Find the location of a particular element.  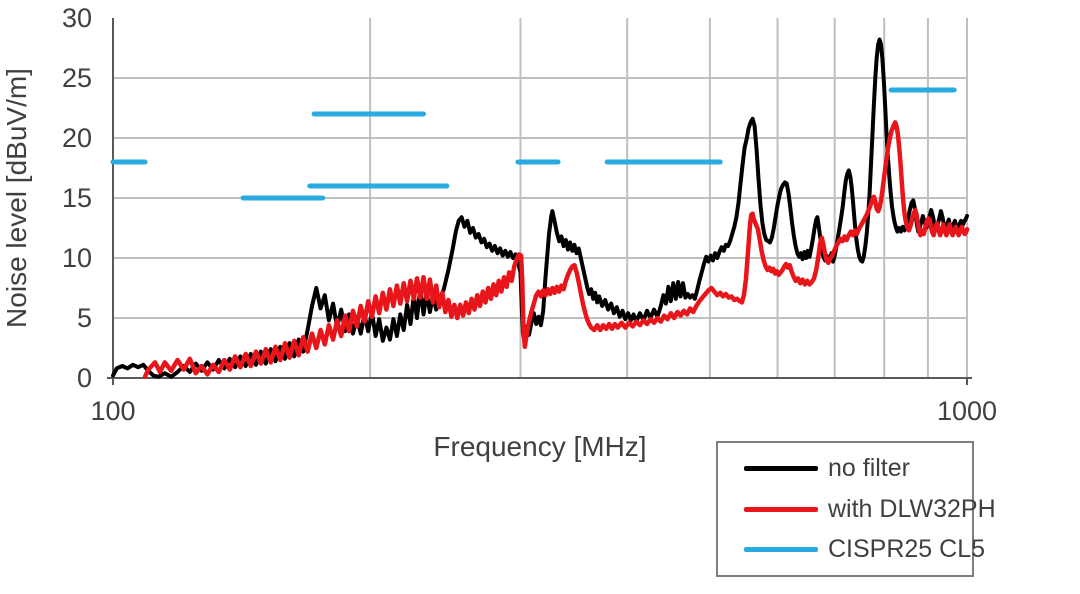

legend-label-no-filter: no filter is located at coordinates (869, 468).